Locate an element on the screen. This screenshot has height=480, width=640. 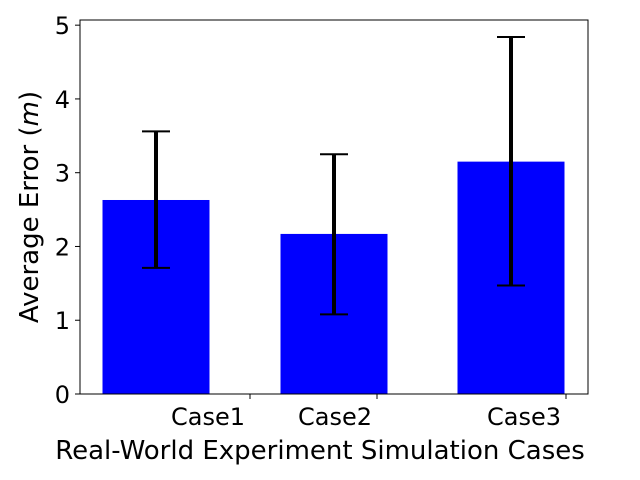
y-axis-title-prefix: Average Error ( is located at coordinates (30, 224).